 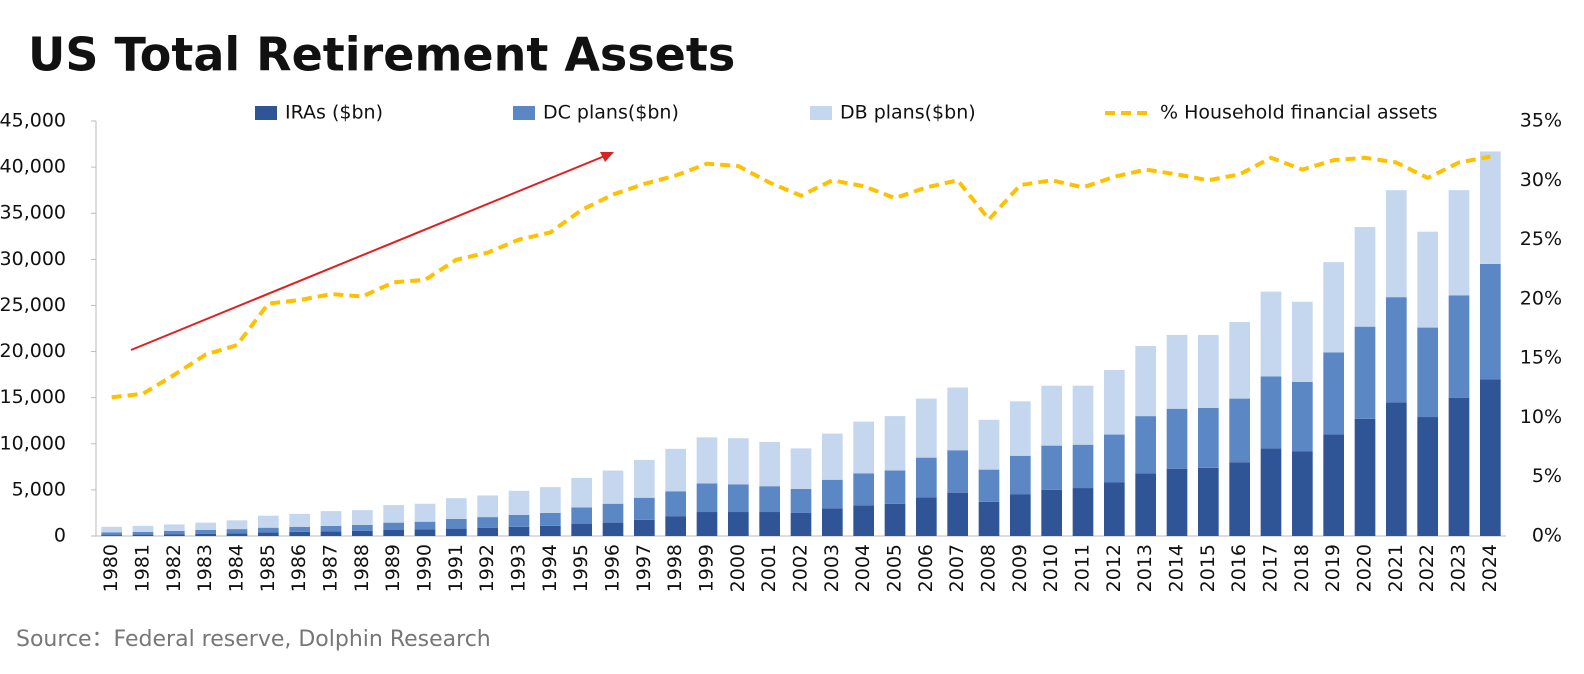 What do you see at coordinates (644, 568) in the screenshot?
I see `x-tick-label: 1997` at bounding box center [644, 568].